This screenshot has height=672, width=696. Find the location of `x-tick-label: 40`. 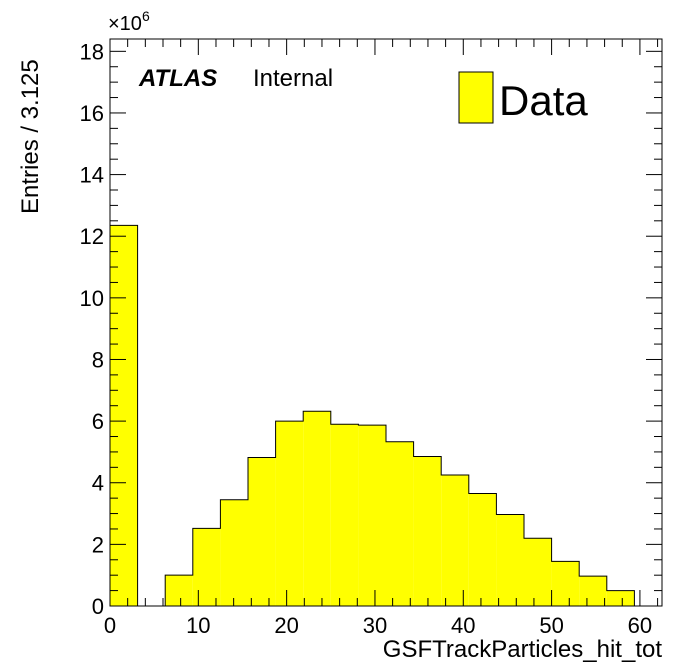

x-tick-label: 40 is located at coordinates (463, 625).